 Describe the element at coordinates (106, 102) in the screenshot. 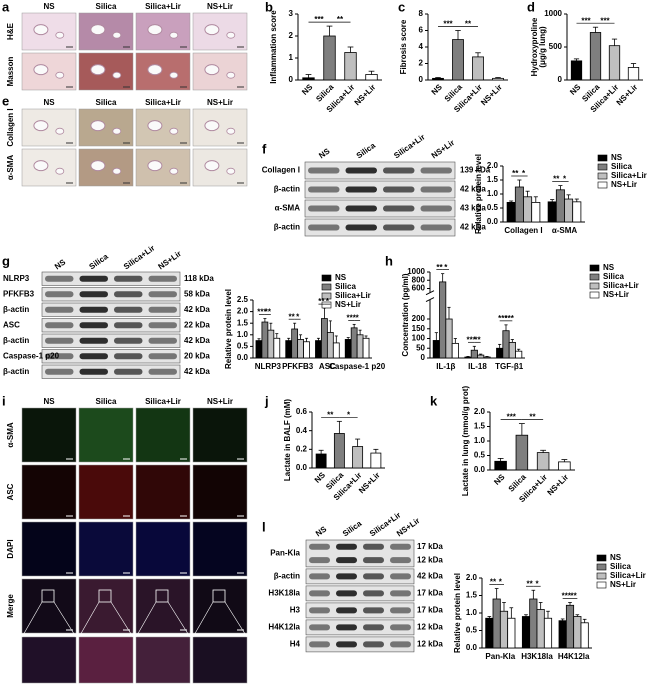

I see `column-label: Silica` at that location.